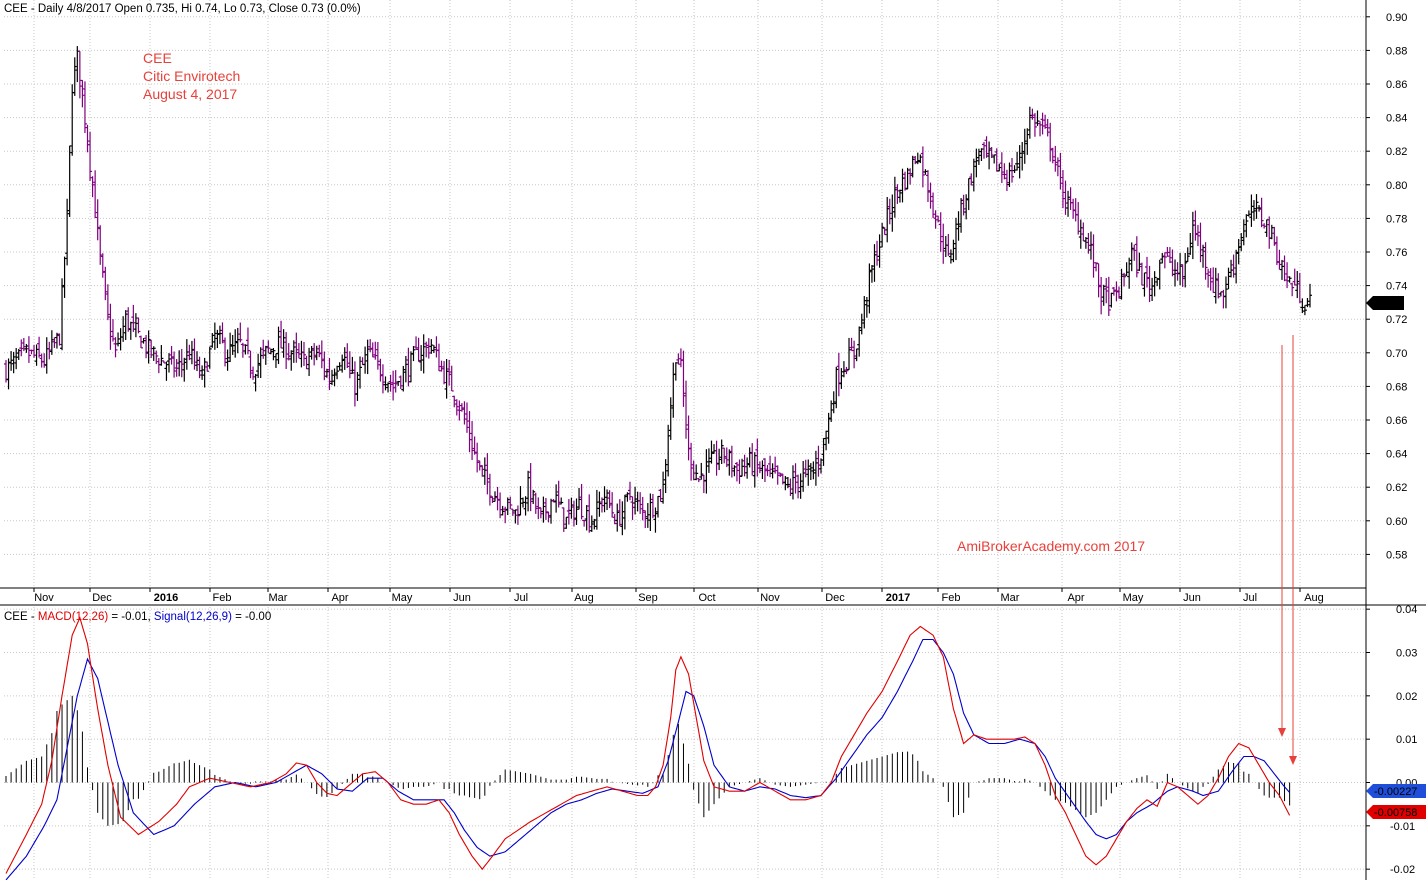 This screenshot has height=880, width=1426. I want to click on xtick-label: Jun, so click(462, 598).